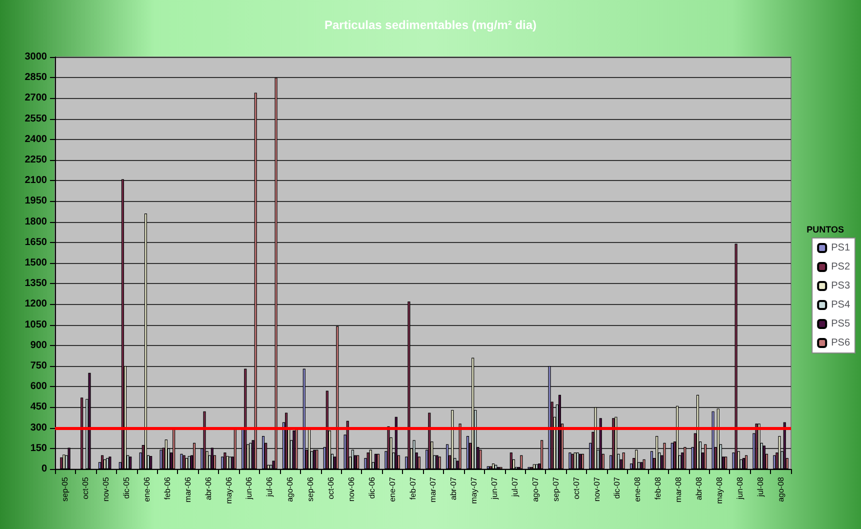 This screenshot has width=861, height=529. Describe the element at coordinates (781, 489) in the screenshot. I see `x-tick-label: ago-08` at that location.